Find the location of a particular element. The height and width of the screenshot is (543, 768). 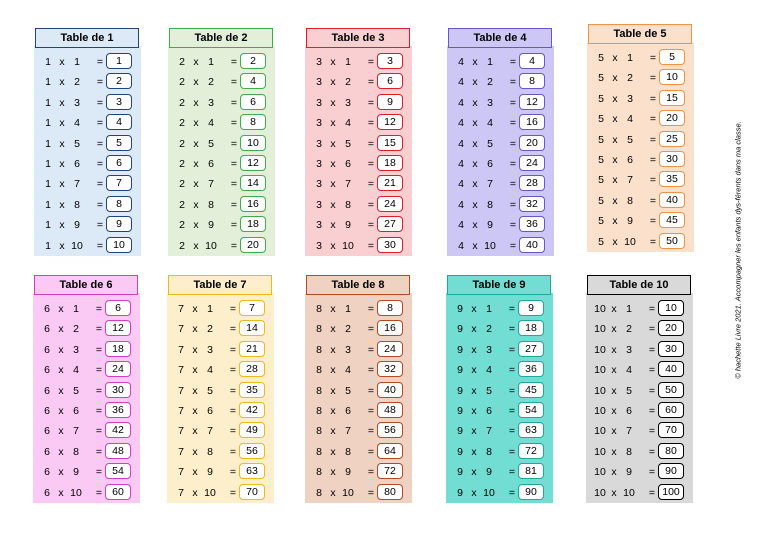

multiplier: 10 is located at coordinates (629, 492).